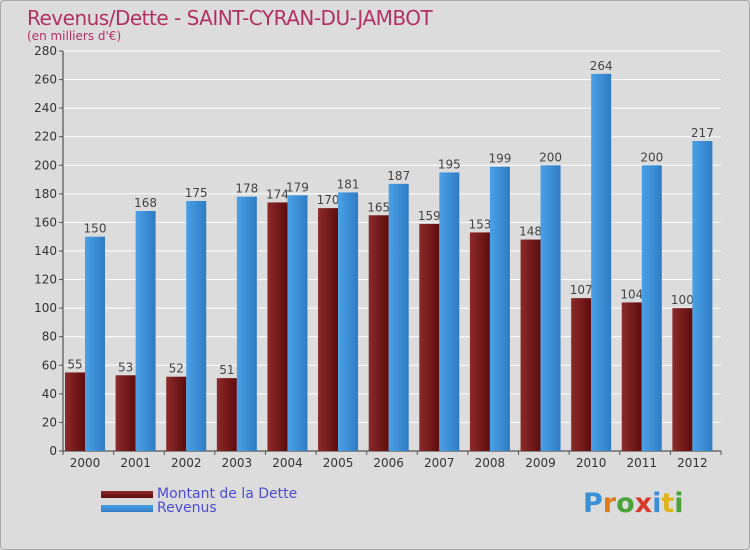 This screenshot has width=750, height=550. I want to click on data-label-revenus: 181, so click(348, 184).